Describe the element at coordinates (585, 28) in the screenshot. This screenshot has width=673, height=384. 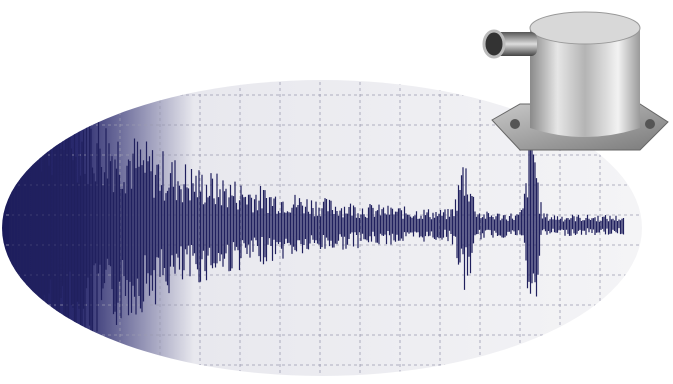
I see `sensor-top` at that location.